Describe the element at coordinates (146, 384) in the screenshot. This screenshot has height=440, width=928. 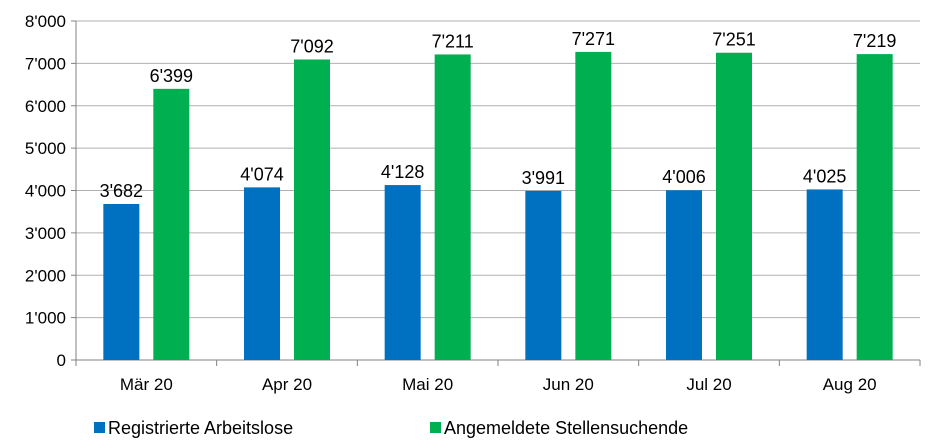
I see `x-tick-label: Mär 20` at that location.